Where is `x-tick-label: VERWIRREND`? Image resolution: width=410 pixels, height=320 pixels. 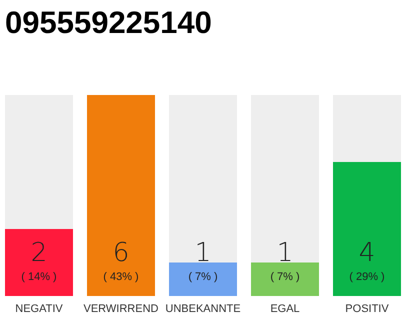 x-tick-label: VERWIRREND is located at coordinates (121, 309).